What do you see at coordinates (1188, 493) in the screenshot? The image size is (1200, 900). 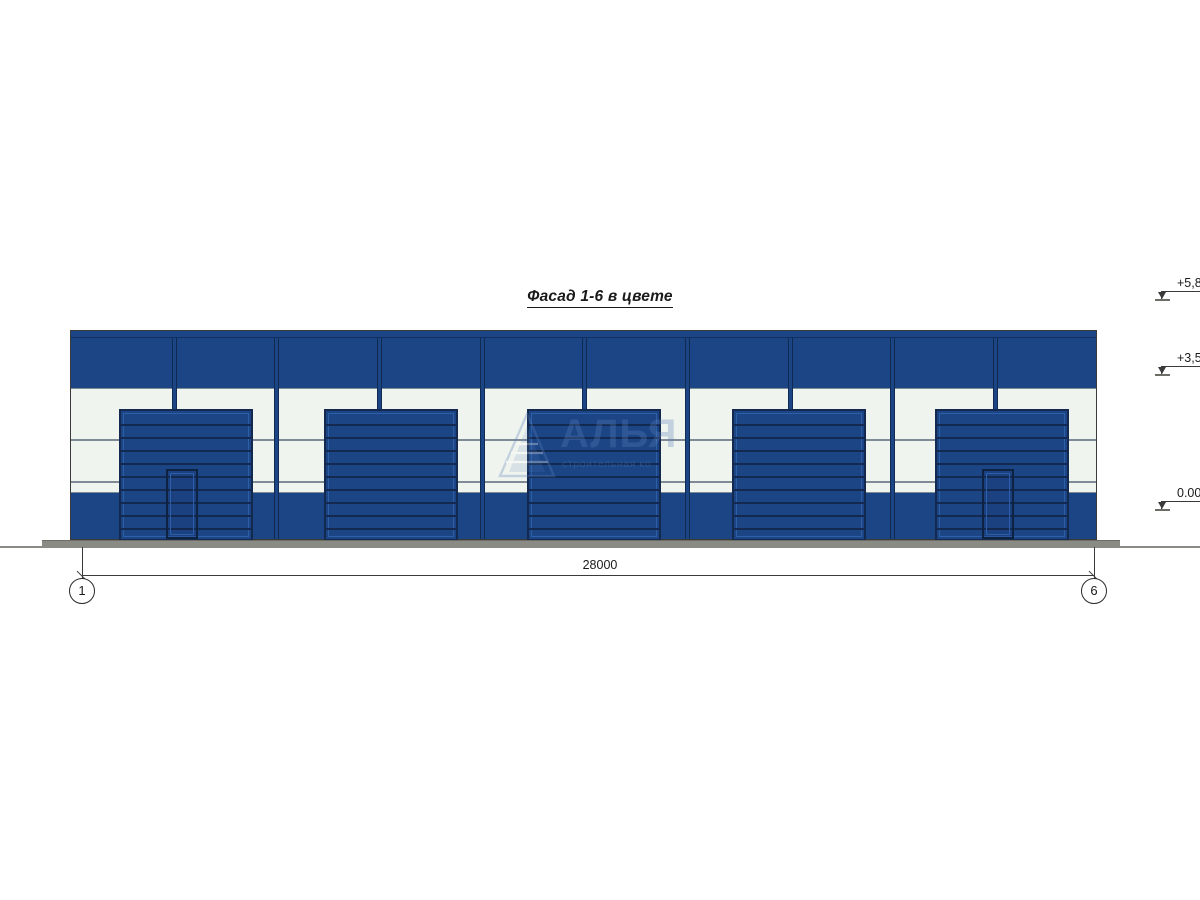 I see `level-value: 0.000` at bounding box center [1188, 493].